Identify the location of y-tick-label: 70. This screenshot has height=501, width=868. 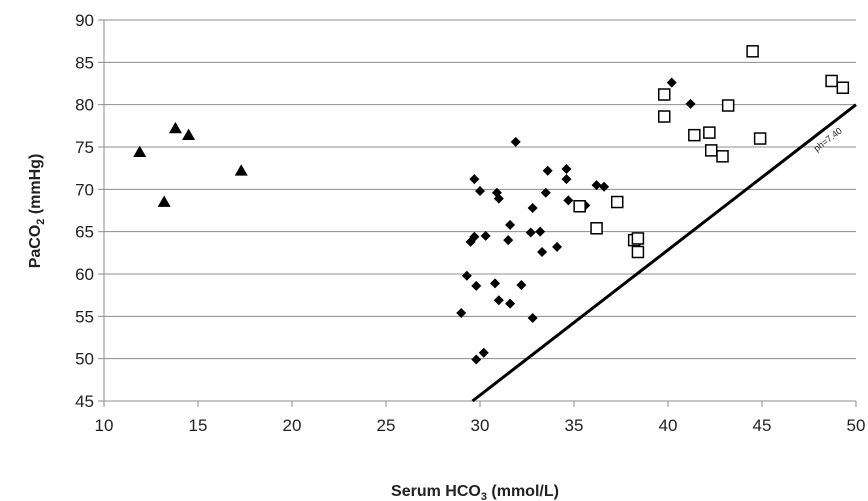
(84, 189).